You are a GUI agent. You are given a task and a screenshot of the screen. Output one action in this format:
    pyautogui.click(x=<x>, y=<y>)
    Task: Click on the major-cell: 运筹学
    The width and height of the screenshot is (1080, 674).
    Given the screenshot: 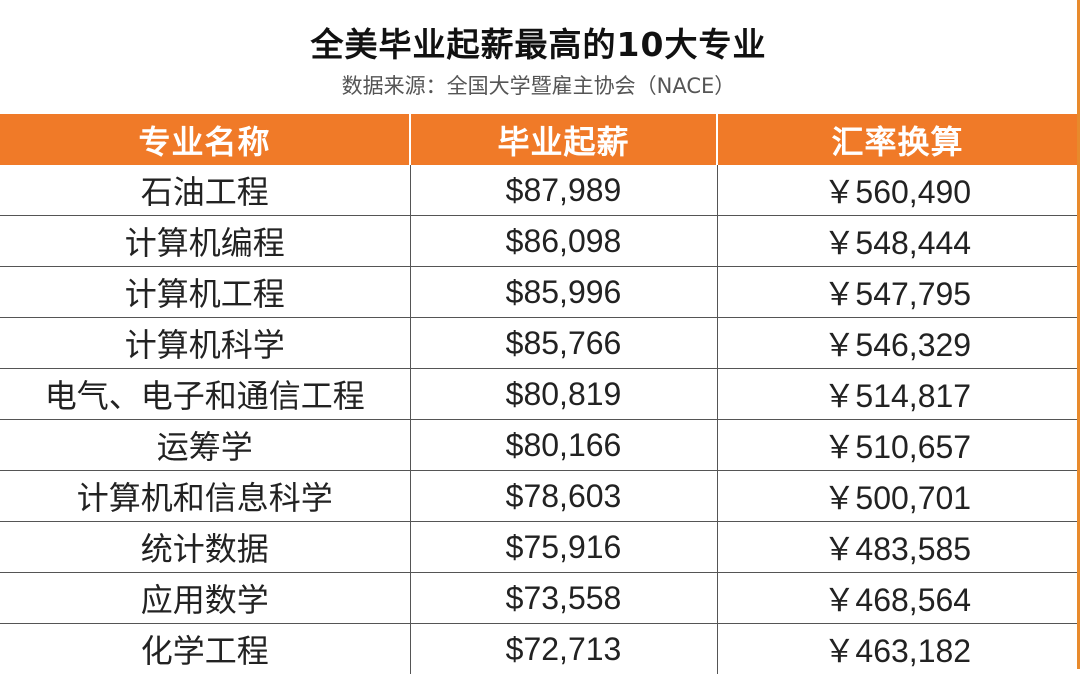 What is the action you would take?
    pyautogui.click(x=205, y=445)
    